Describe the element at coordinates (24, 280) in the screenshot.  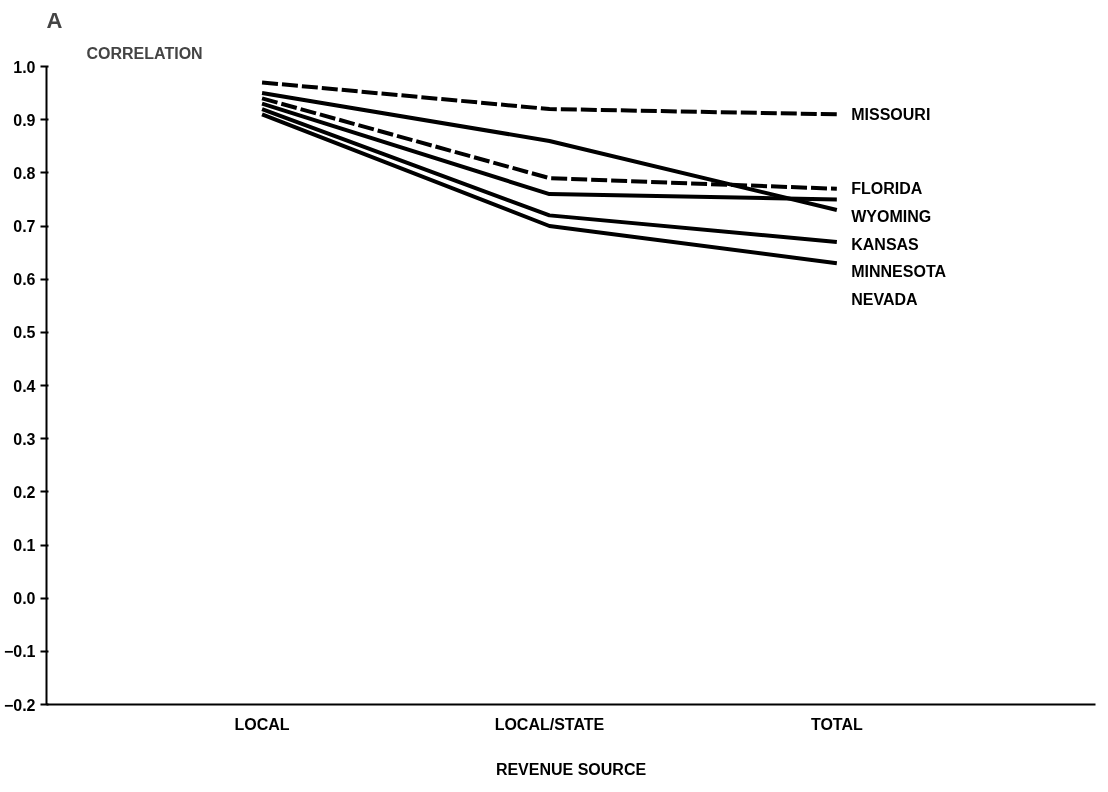
I see `y-tick-label: 0.6` at that location.